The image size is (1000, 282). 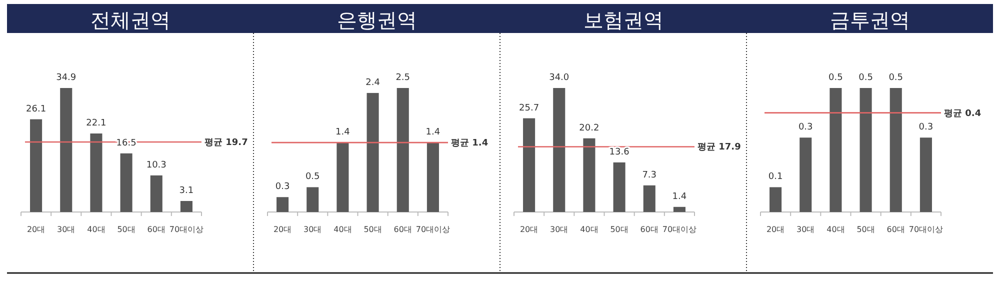 What do you see at coordinates (589, 128) in the screenshot?
I see `data-label: 20.2` at bounding box center [589, 128].